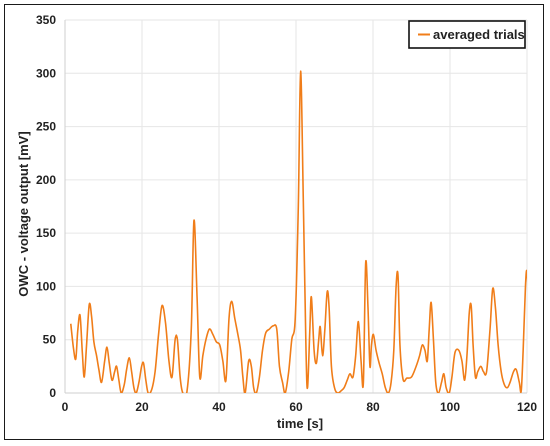 The image size is (550, 446). What do you see at coordinates (46, 20) in the screenshot?
I see `y-tick-label: 350` at bounding box center [46, 20].